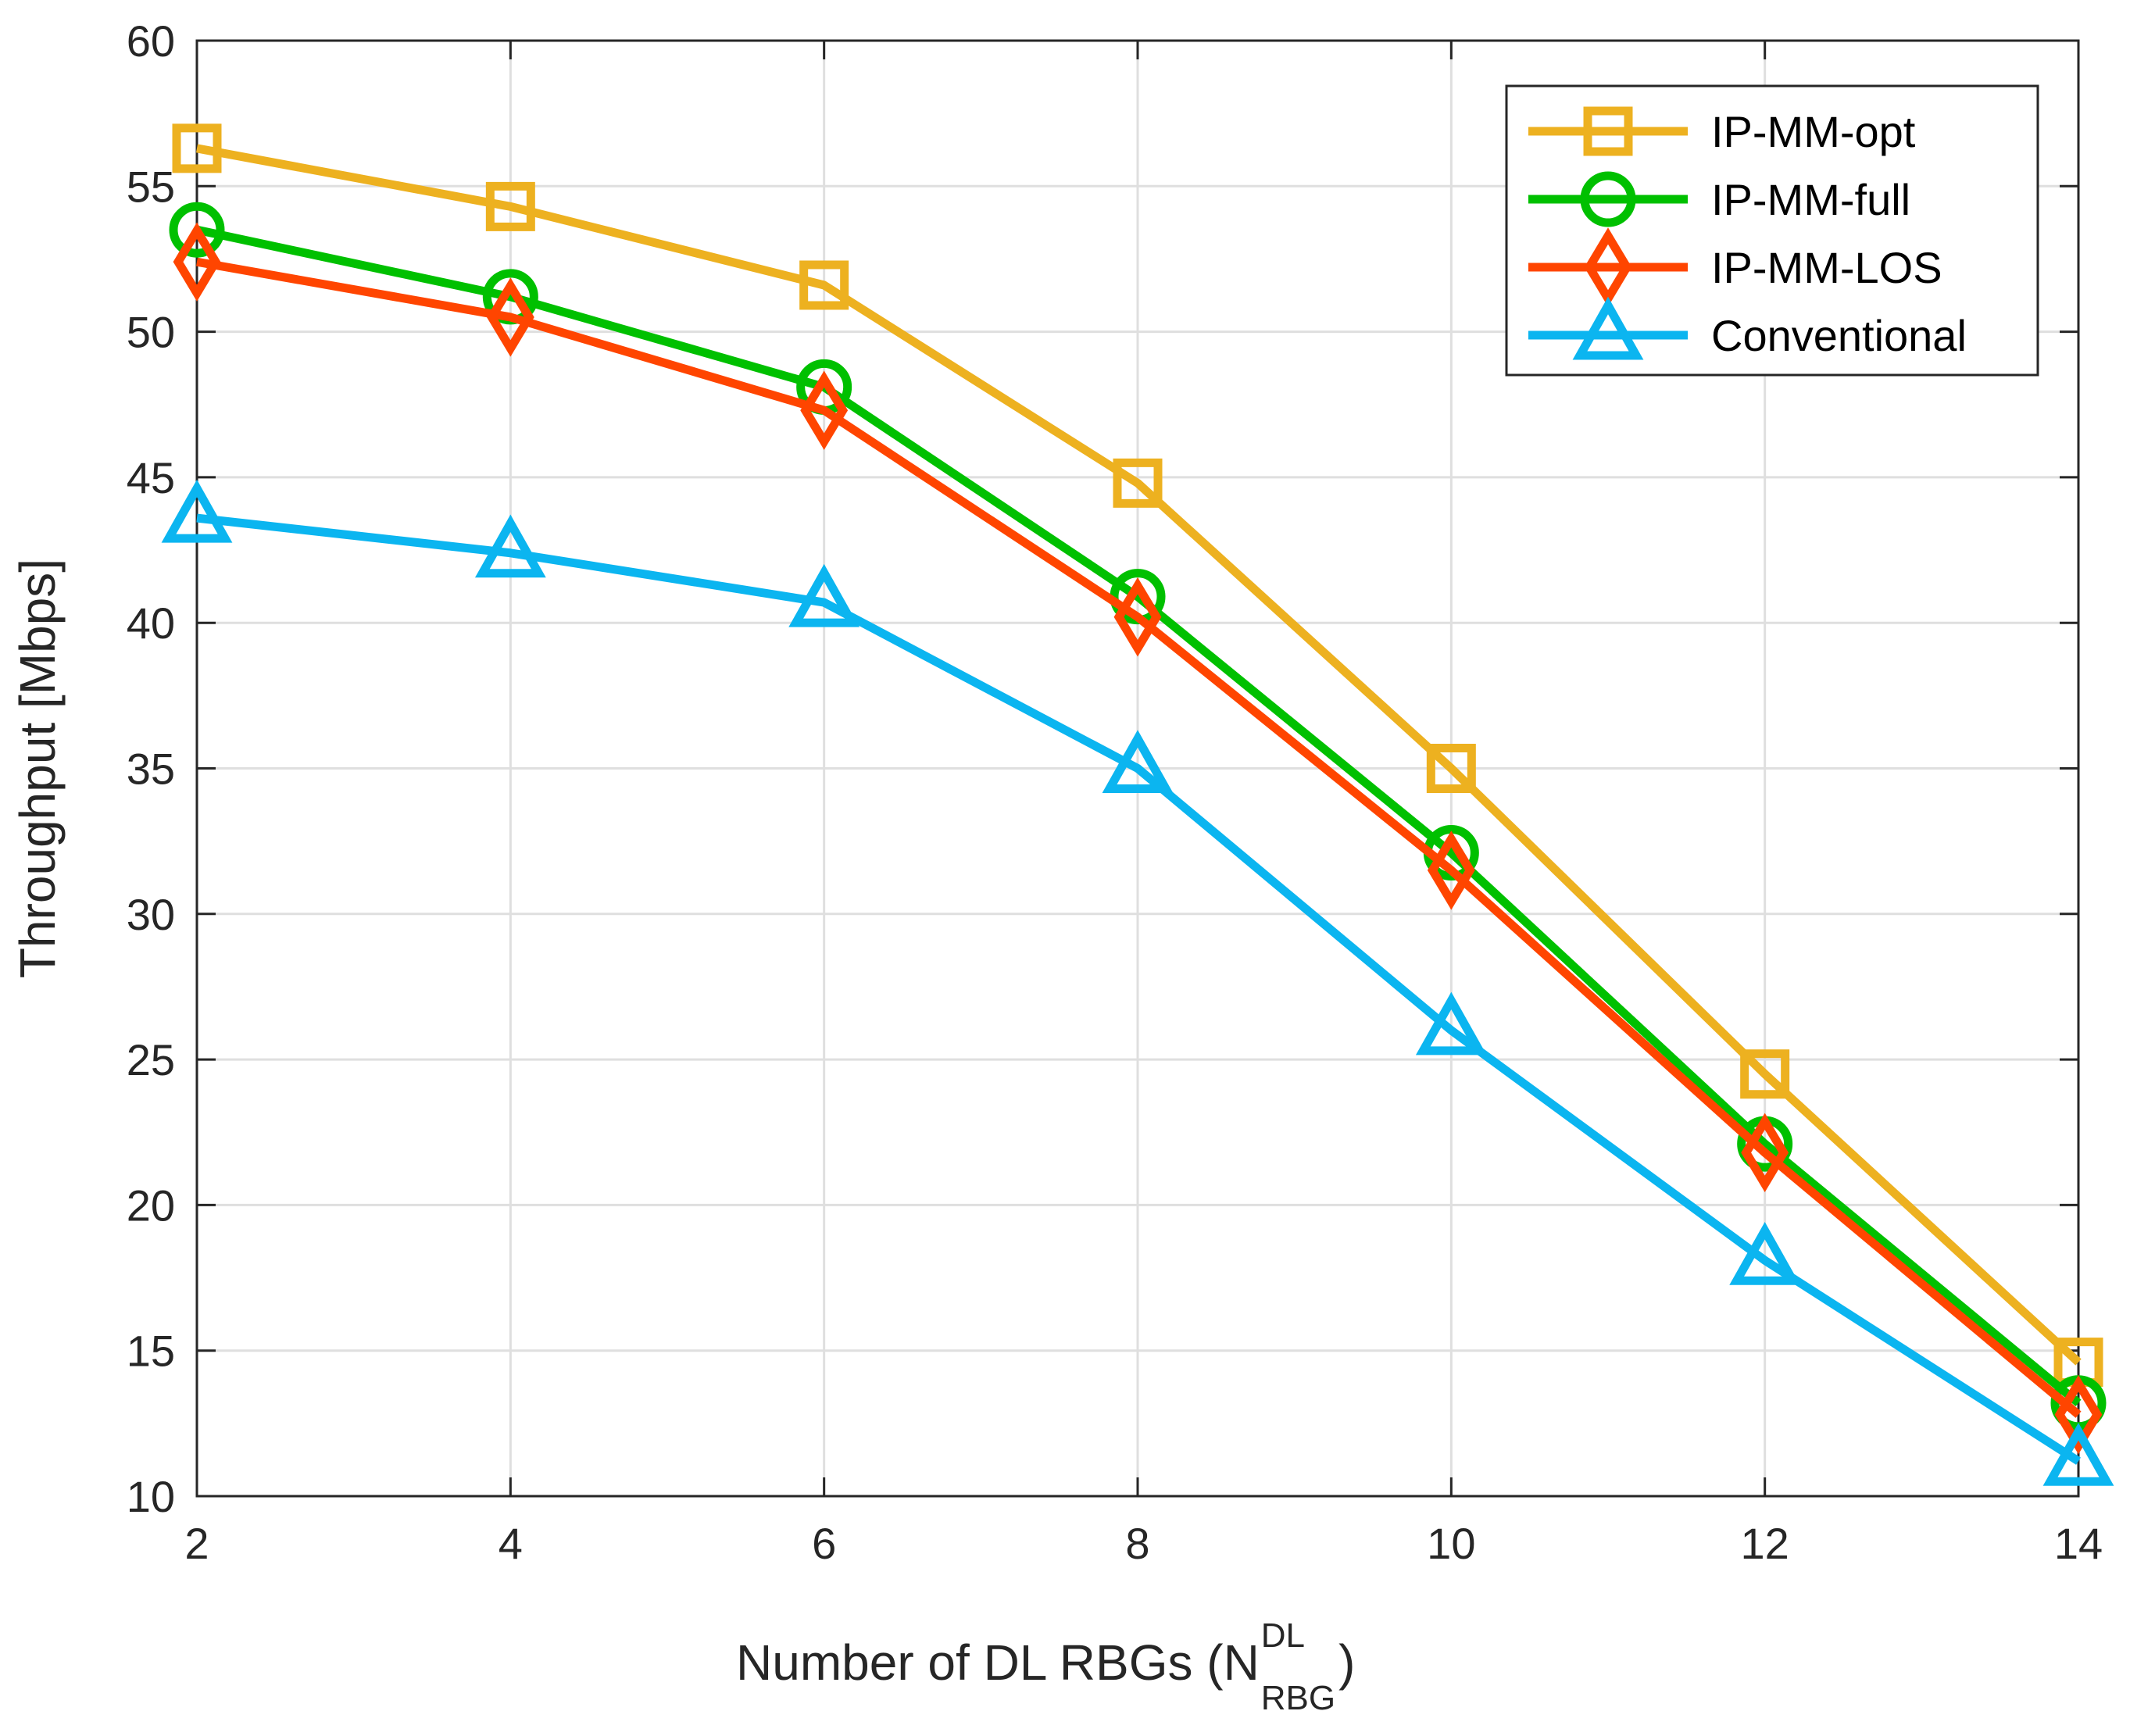 This screenshot has width=2130, height=1736. I want to click on x-tick-label: 2, so click(196, 1543).